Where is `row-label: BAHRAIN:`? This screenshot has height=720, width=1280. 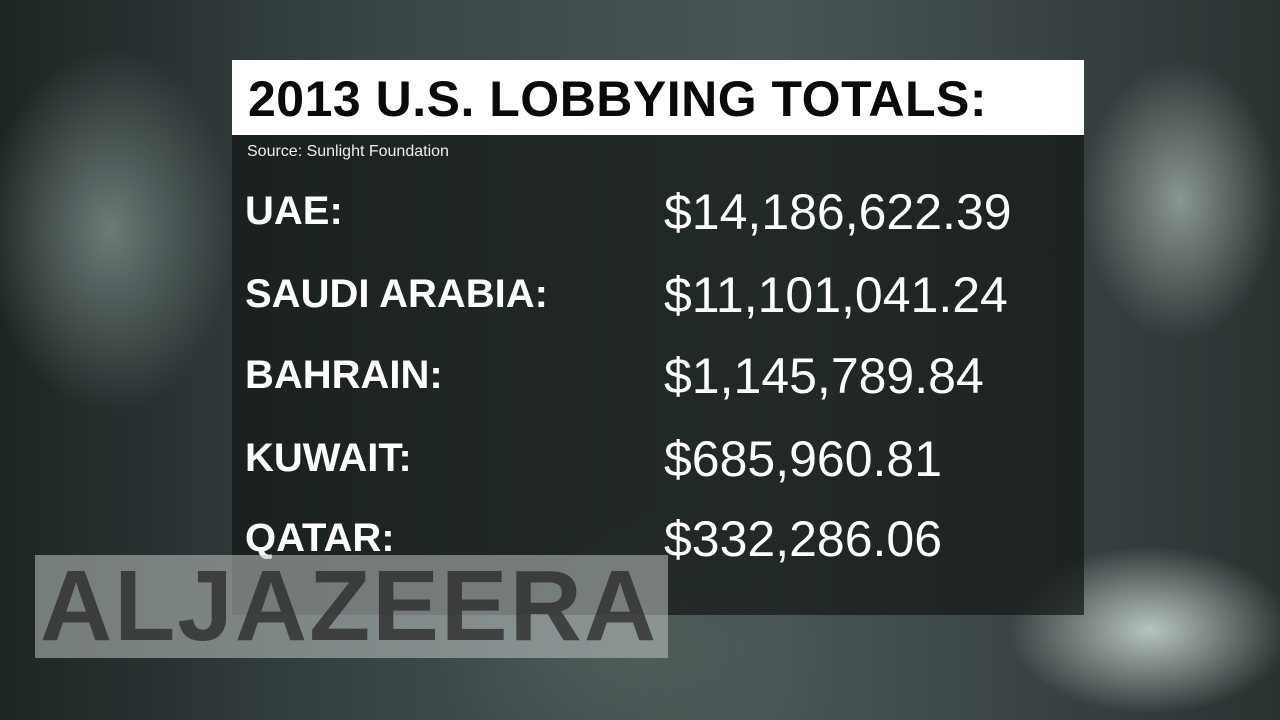
row-label: BAHRAIN: is located at coordinates (344, 375).